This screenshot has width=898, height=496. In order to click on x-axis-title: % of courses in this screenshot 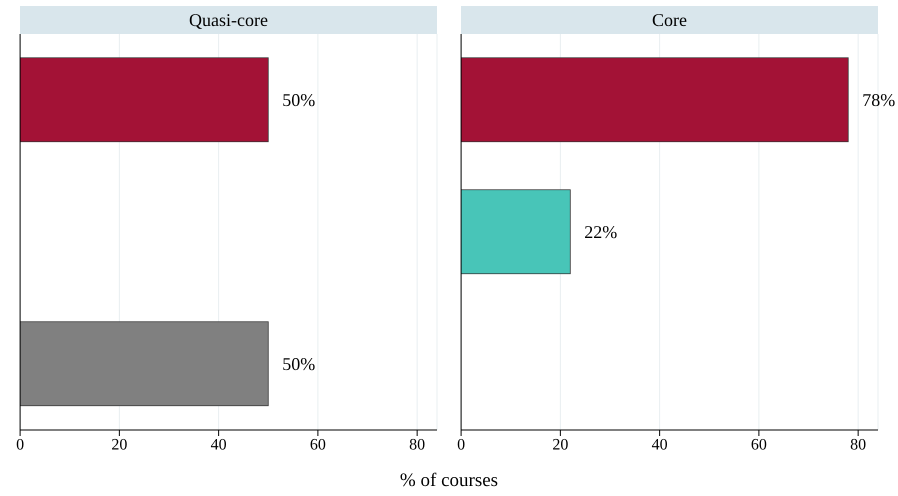, I will do `click(449, 481)`.